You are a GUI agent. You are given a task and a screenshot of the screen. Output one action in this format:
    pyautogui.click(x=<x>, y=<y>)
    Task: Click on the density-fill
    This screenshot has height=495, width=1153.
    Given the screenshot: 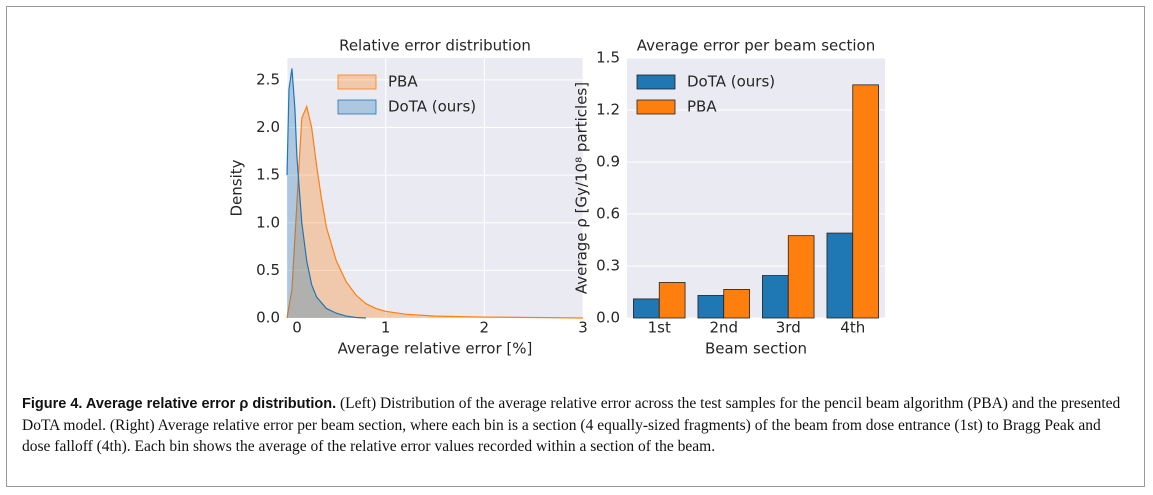 What is the action you would take?
    pyautogui.click(x=326, y=193)
    